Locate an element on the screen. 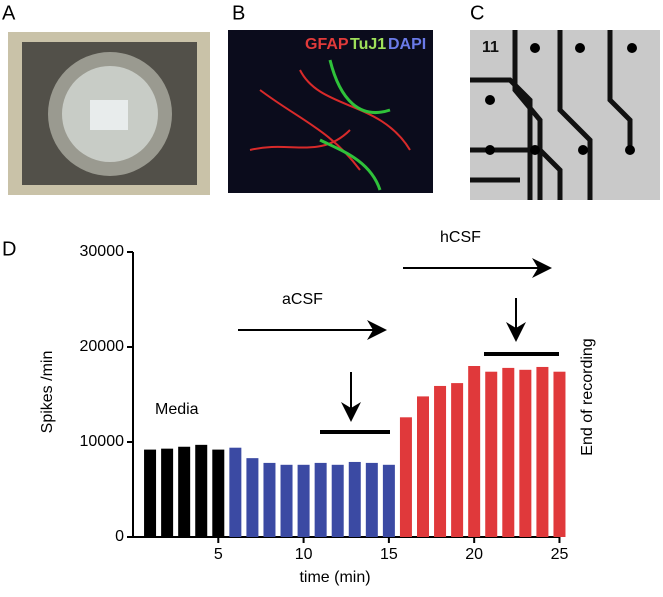 The height and width of the screenshot is (597, 663). x-tick-label: 10 is located at coordinates (304, 554).